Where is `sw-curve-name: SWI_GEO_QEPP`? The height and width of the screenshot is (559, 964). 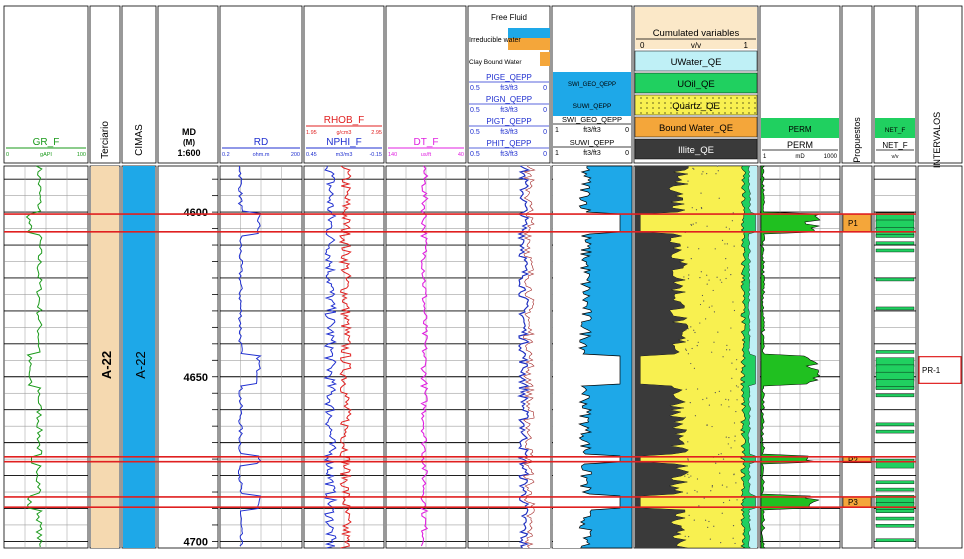 sw-curve-name: SWI_GEO_QEPP is located at coordinates (592, 119).